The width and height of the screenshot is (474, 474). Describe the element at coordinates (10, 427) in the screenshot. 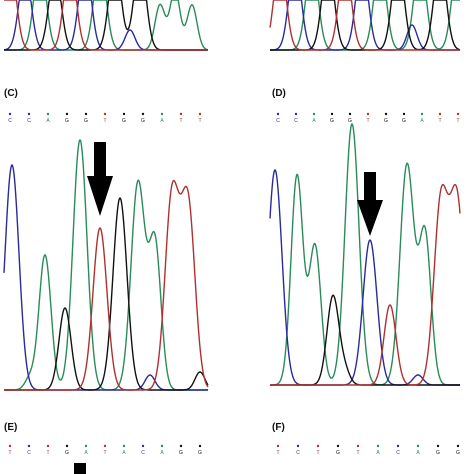

I see `panel-label: (E)` at that location.